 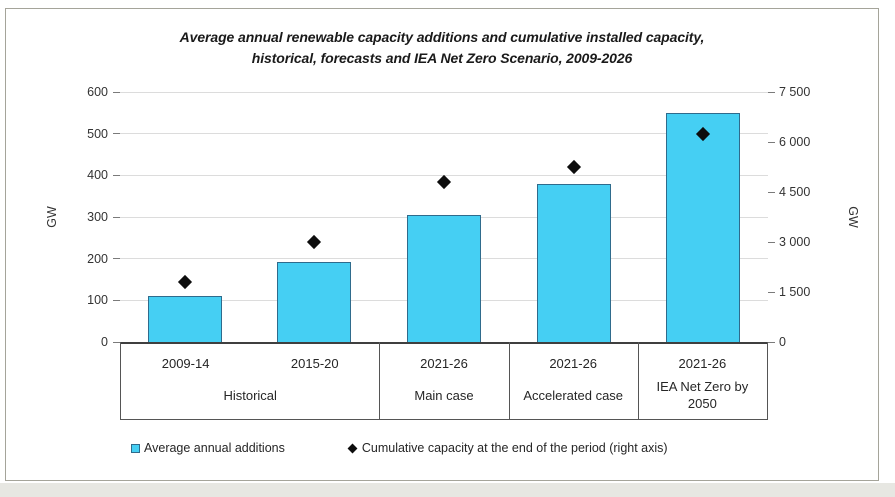 What do you see at coordinates (795, 92) in the screenshot?
I see `right-axis-tick-label: 7 500` at bounding box center [795, 92].